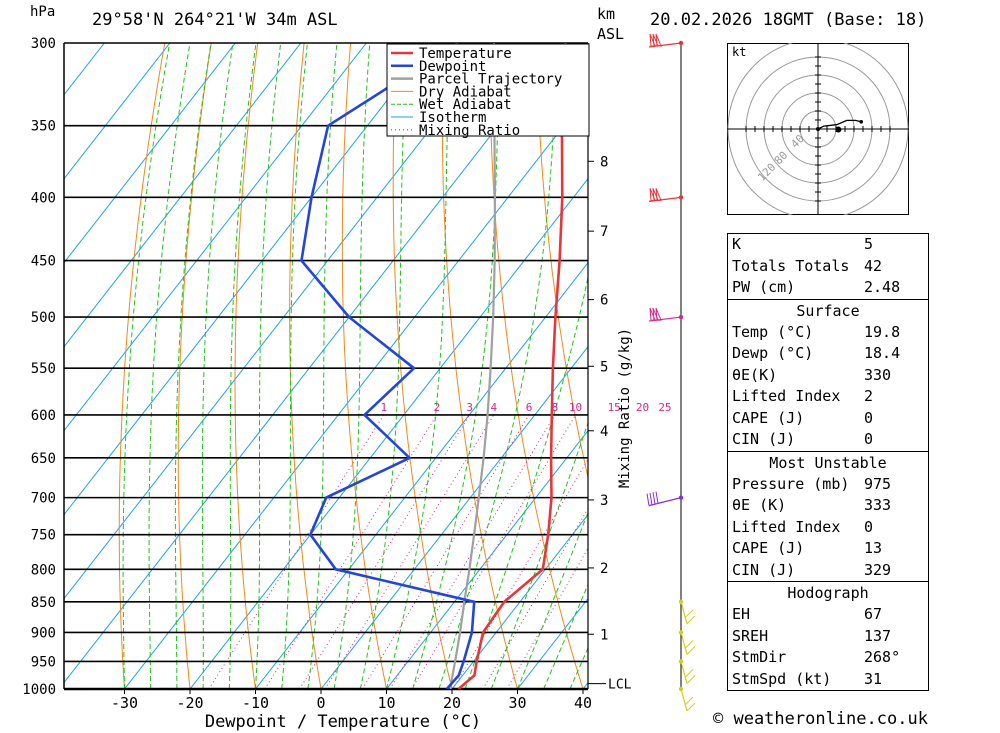  Describe the element at coordinates (604, 367) in the screenshot. I see `km-tick-label: 5` at that location.